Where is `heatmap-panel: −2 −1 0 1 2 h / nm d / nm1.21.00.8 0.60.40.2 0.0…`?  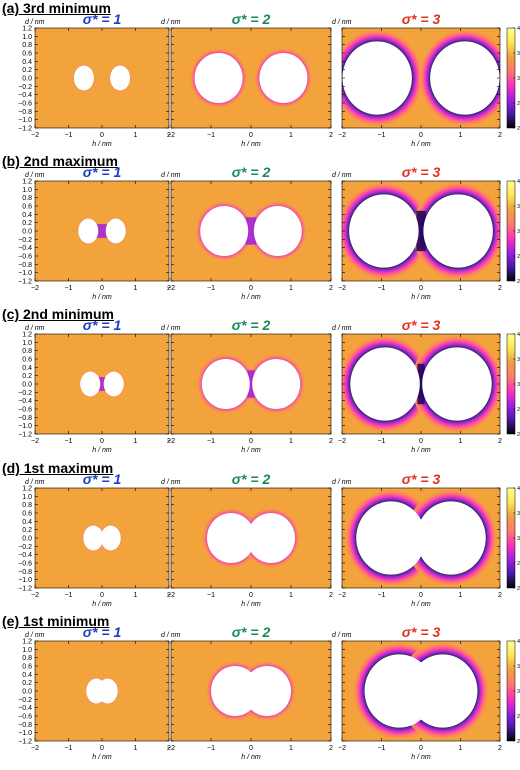 heatmap-panel: −2 −1 0 1 2 h / nm d / nm1.21.00.8 0.60.40.2 0.0… is located at coordinates (94, 385).